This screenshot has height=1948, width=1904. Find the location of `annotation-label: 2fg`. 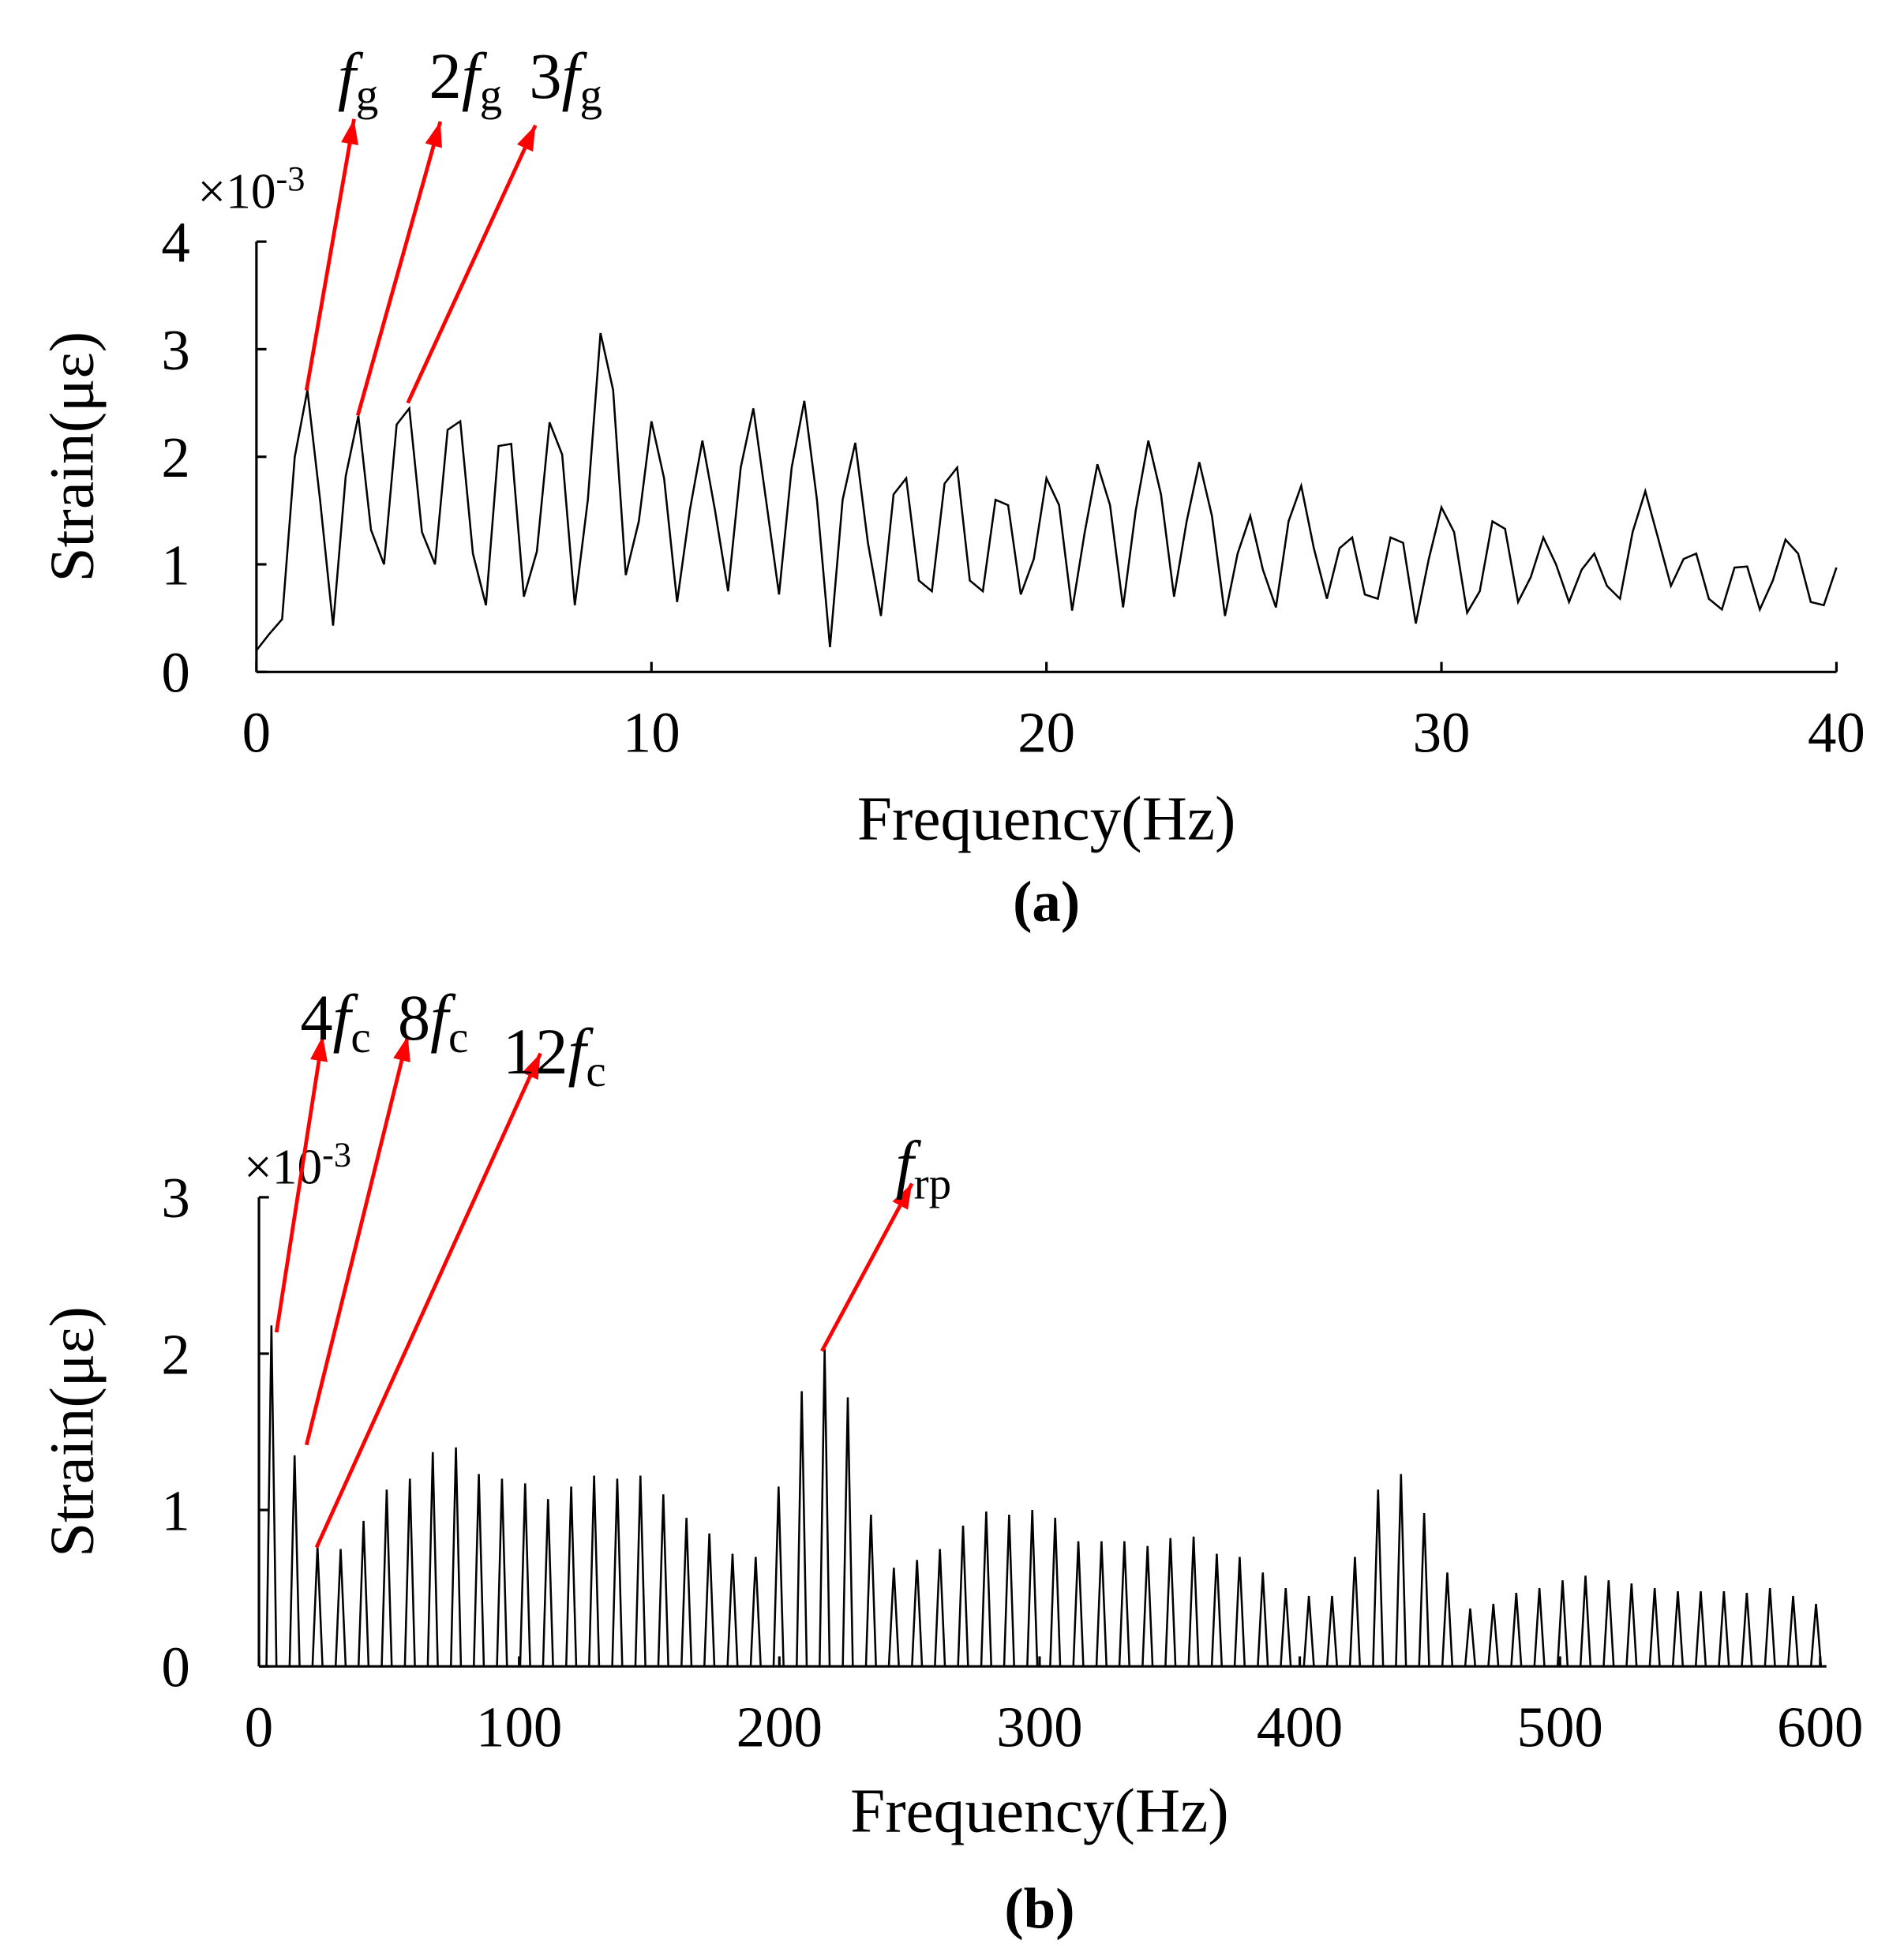

annotation-label: 2fg is located at coordinates (466, 80).